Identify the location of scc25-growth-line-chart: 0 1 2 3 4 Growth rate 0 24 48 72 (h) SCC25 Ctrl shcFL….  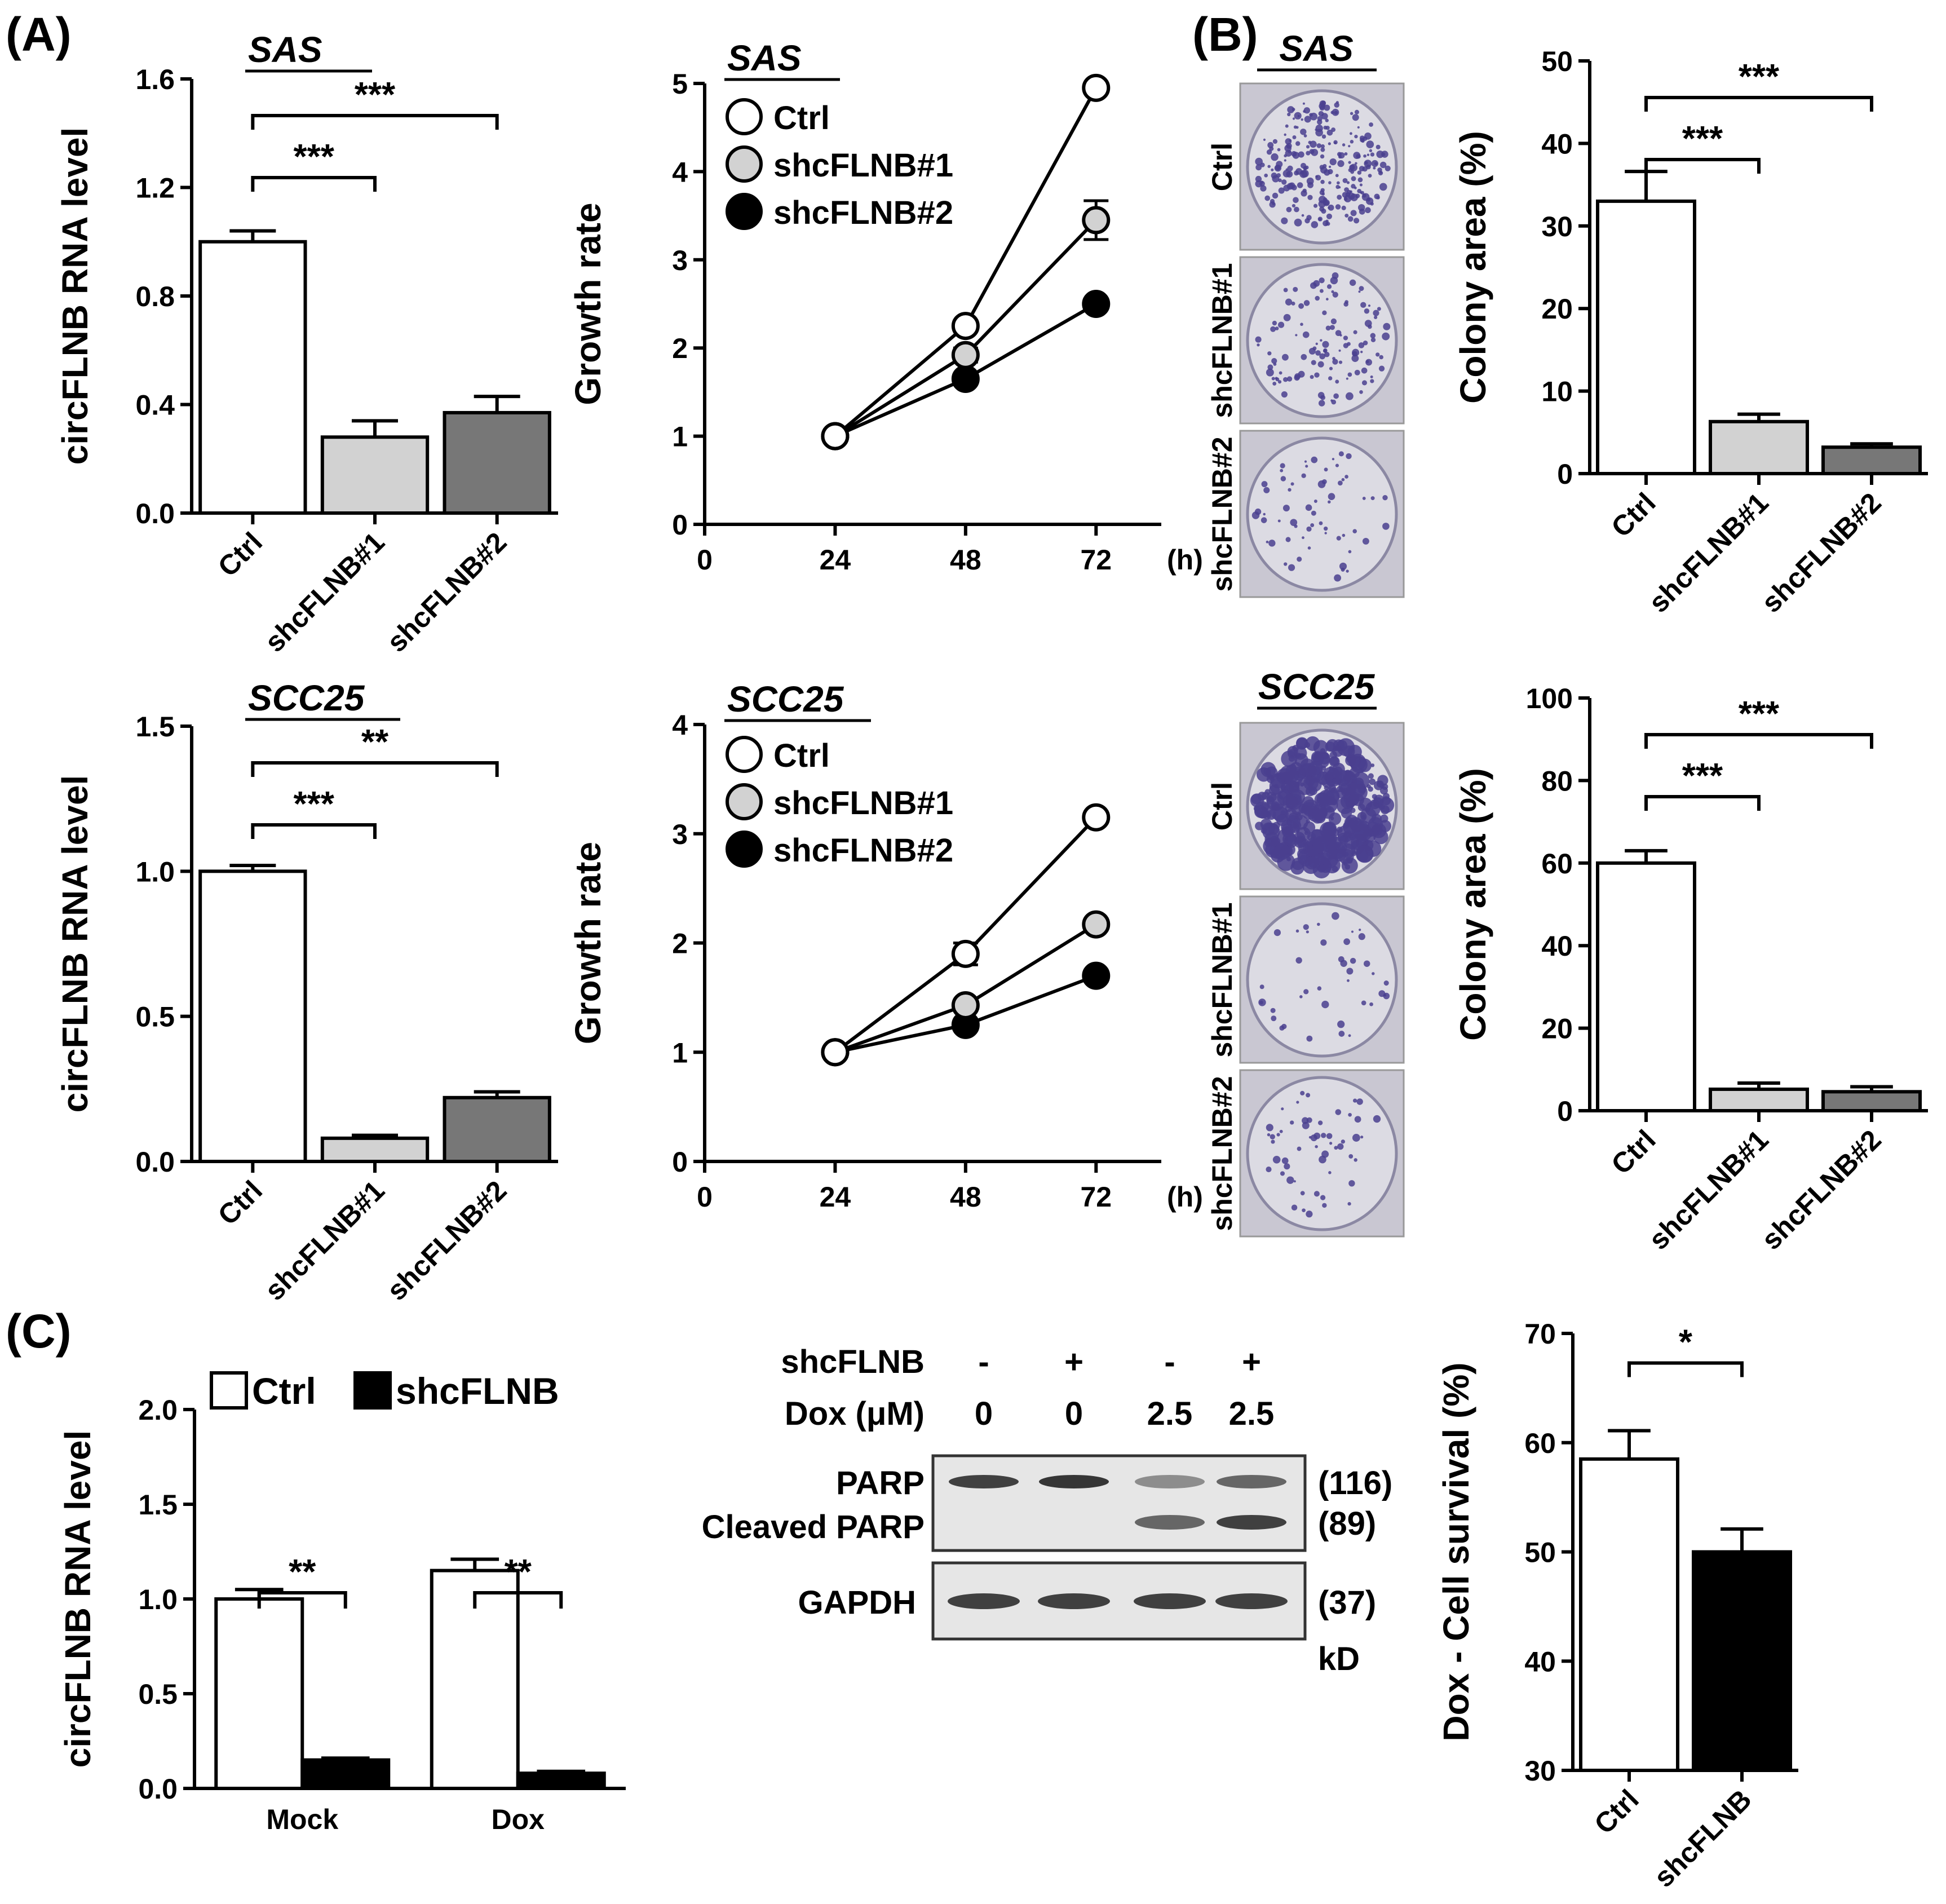
(885, 946).